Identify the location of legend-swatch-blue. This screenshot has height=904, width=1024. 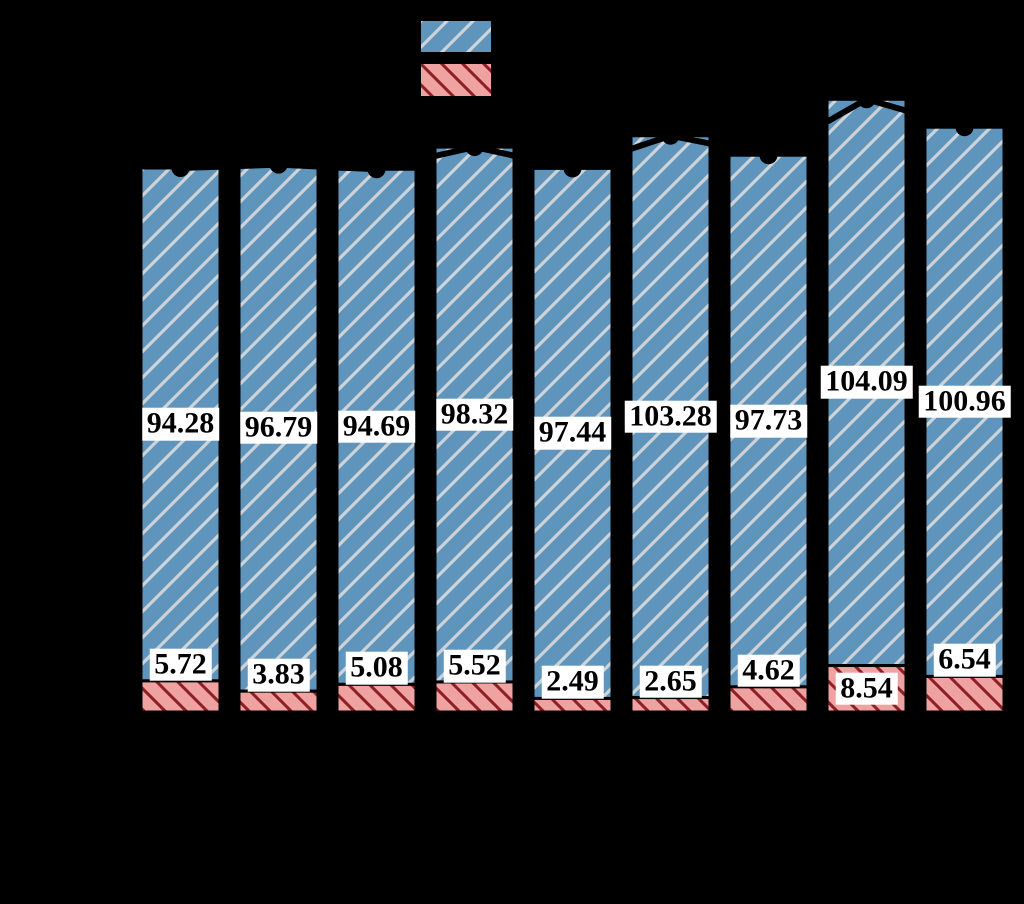
(456, 36).